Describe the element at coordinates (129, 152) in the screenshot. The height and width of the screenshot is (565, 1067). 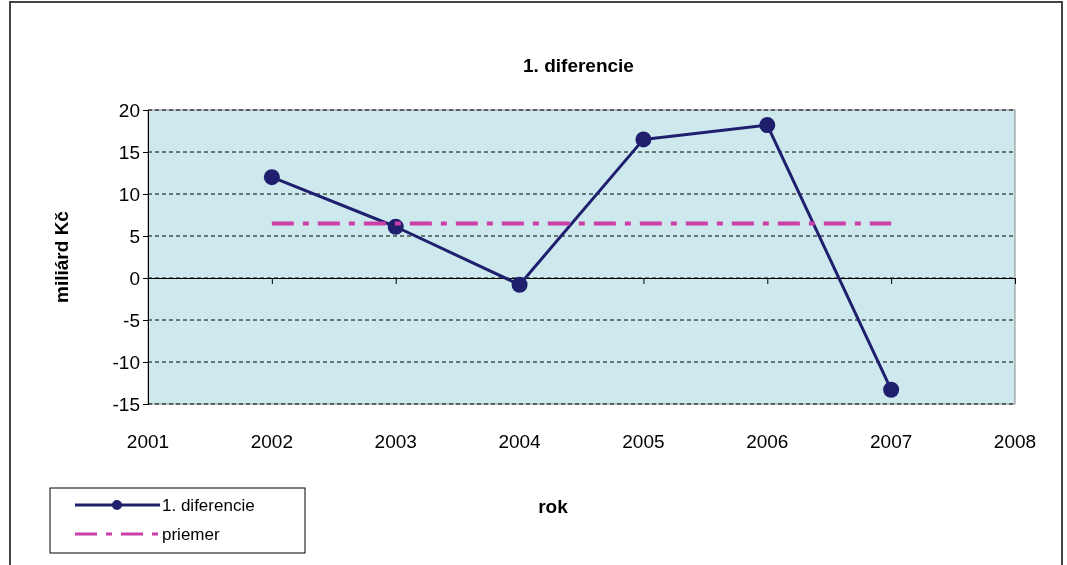
I see `y-tick-label: 15` at that location.